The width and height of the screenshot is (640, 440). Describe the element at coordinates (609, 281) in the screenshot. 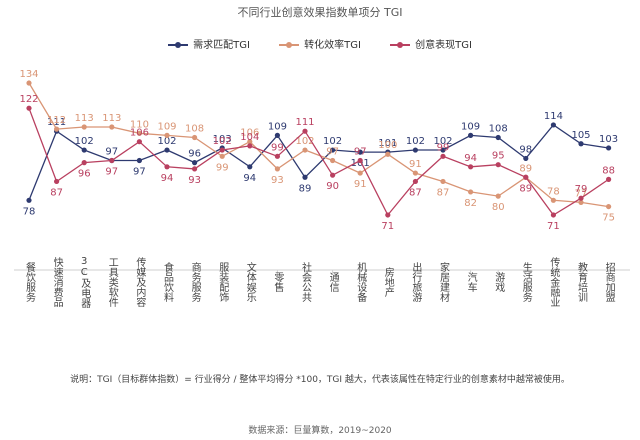

I see `x-axis-tick-label: 招商加盟` at that location.